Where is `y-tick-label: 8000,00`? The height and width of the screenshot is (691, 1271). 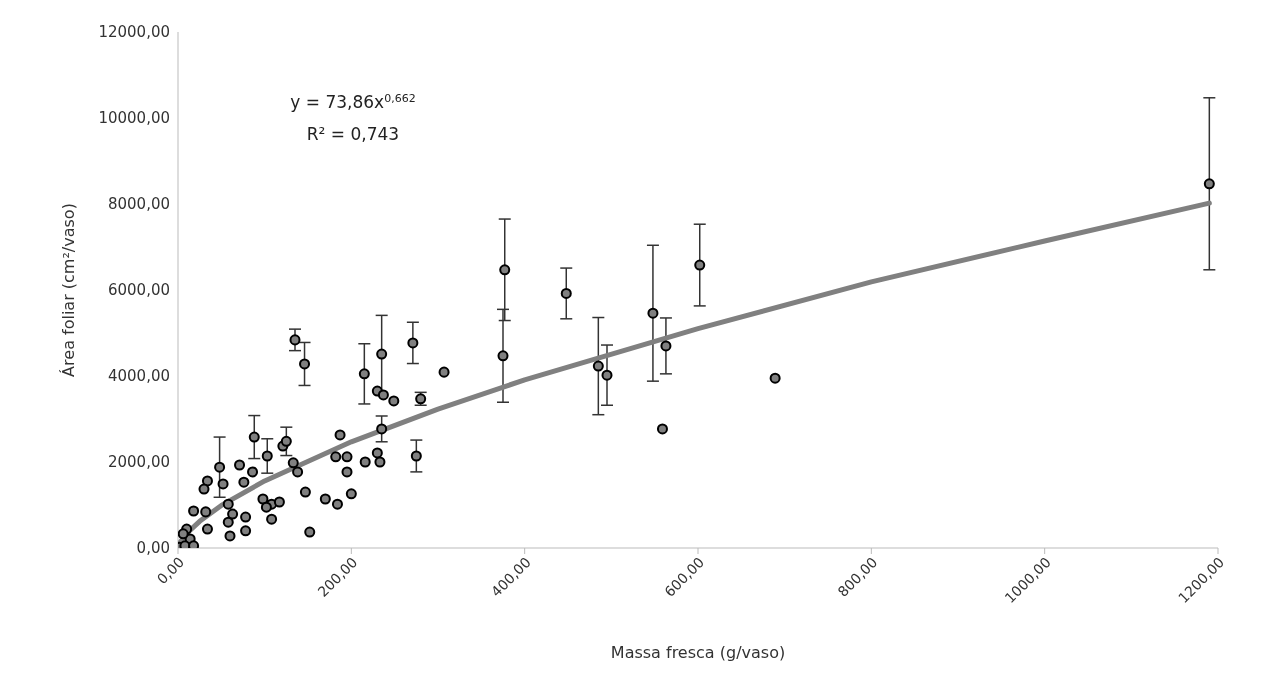
y-tick-label: 8000,00 is located at coordinates (138, 204).